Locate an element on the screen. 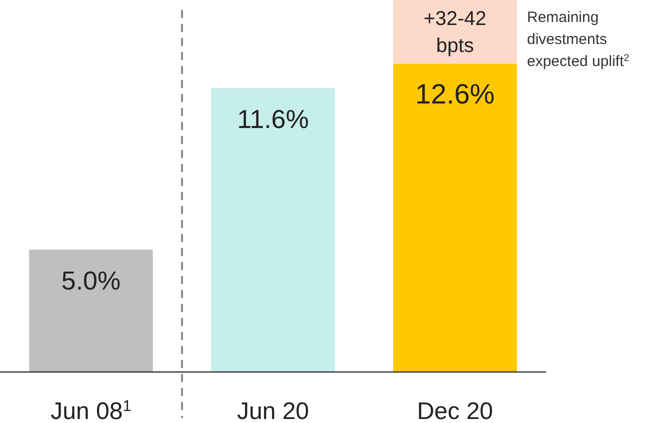  annotation: +32-42 bpts is located at coordinates (455, 32).